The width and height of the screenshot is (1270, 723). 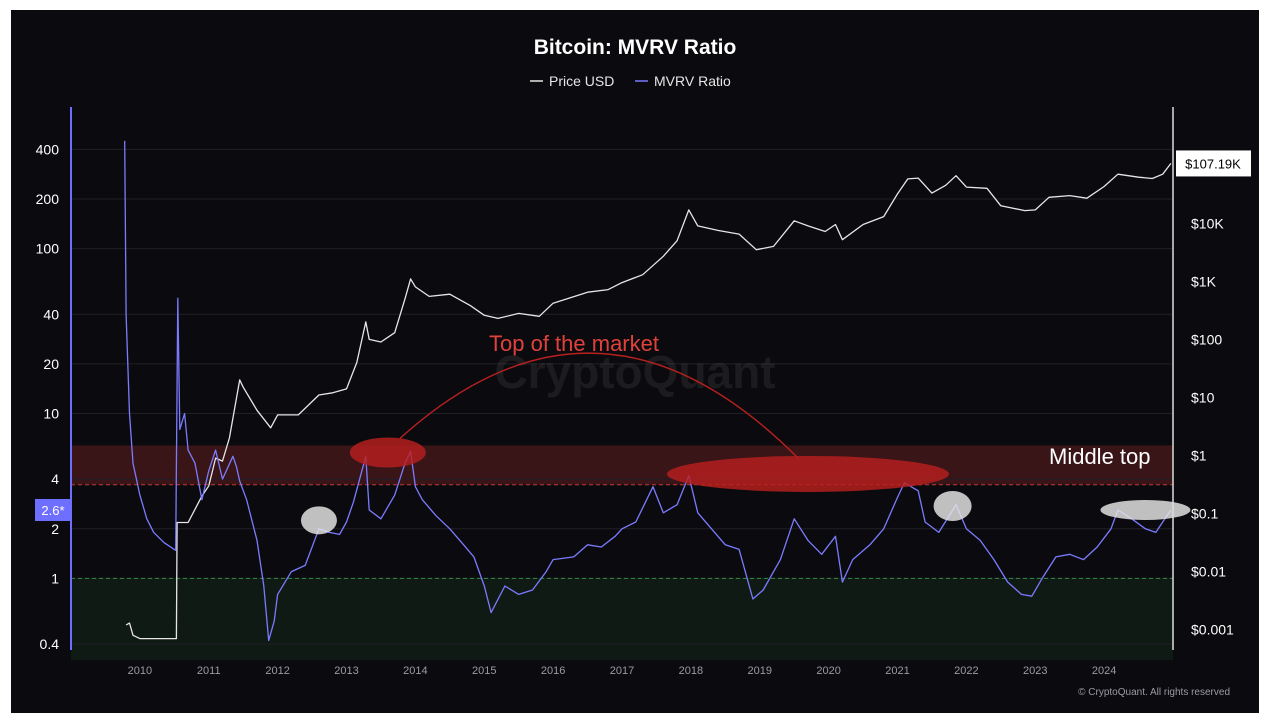 I want to click on watermark: CryptoQuant, so click(x=634, y=372).